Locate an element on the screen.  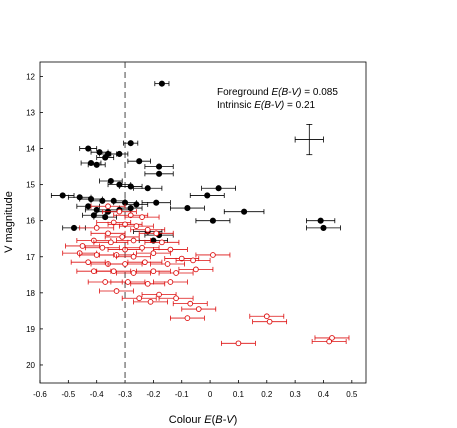
x-tick-label: 0.5 is located at coordinates (352, 394).